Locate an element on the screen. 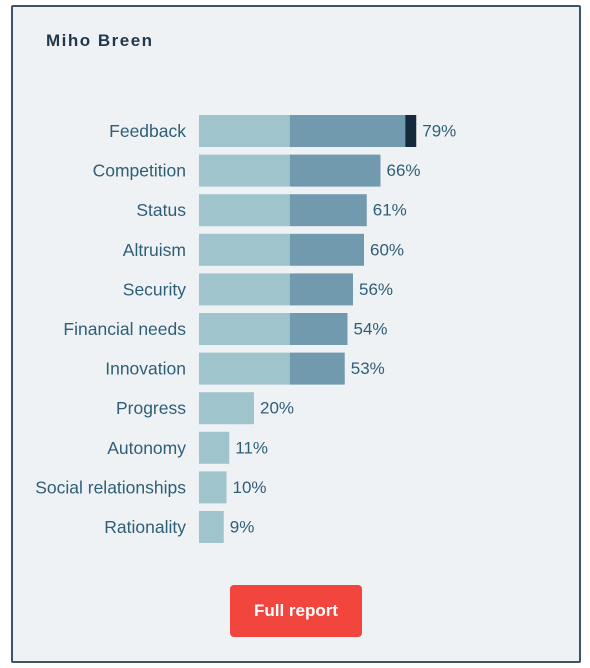 The width and height of the screenshot is (590, 668). category-label: Financial needs is located at coordinates (124, 329).